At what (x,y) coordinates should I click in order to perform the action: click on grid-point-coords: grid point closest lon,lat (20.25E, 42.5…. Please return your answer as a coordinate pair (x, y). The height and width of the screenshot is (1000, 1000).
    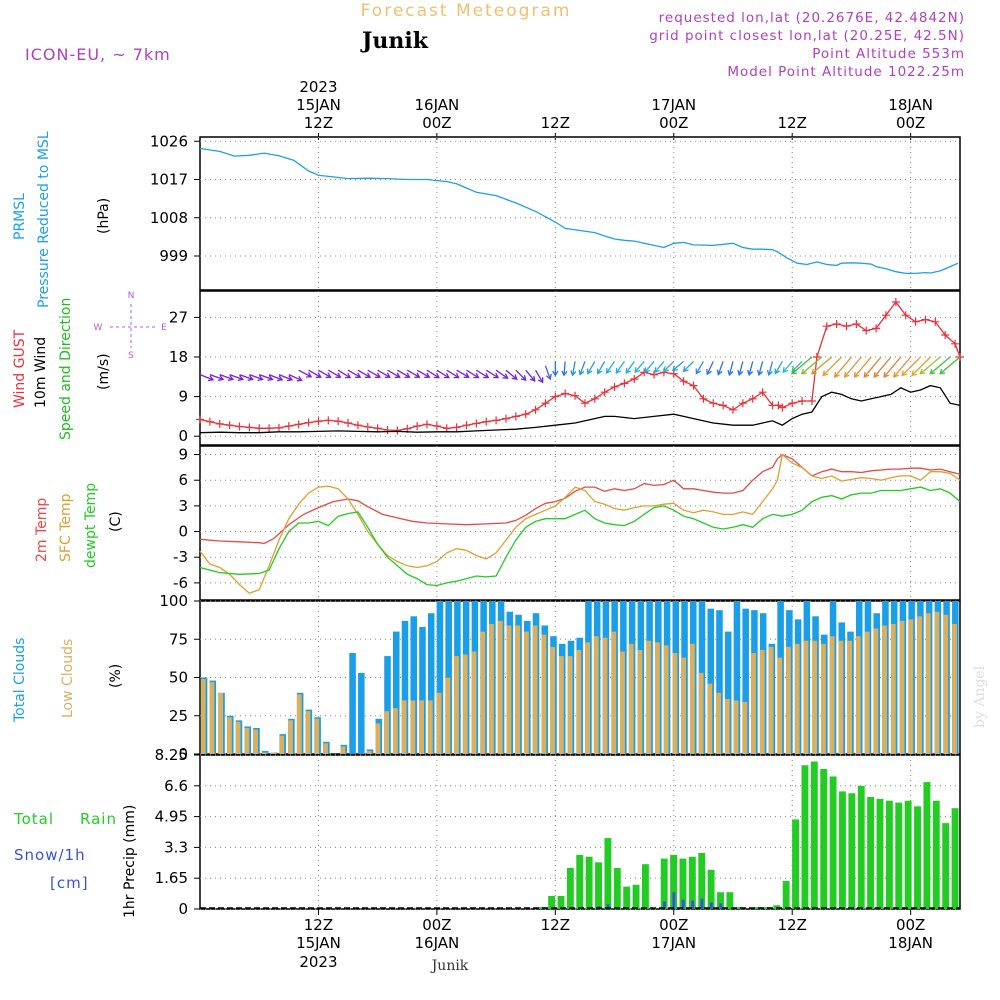
    Looking at the image, I should click on (807, 36).